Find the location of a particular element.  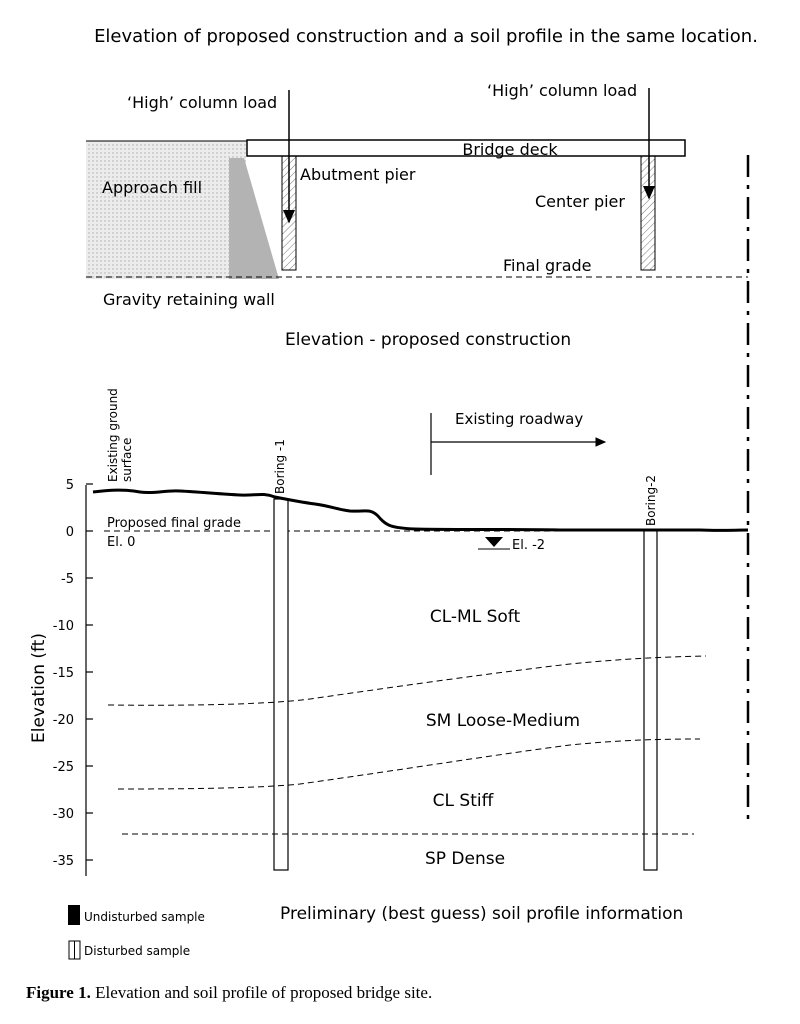

boring-2-label: Boring-2 is located at coordinates (651, 500).